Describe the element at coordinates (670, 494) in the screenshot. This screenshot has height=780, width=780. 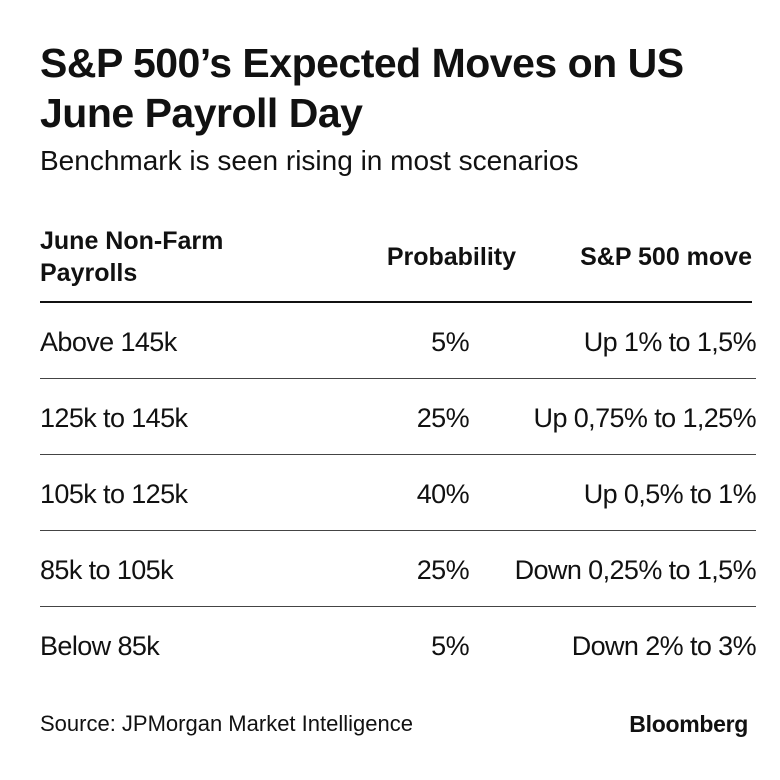
I see `sp500-move-cell: Up 0,5% to 1%` at that location.